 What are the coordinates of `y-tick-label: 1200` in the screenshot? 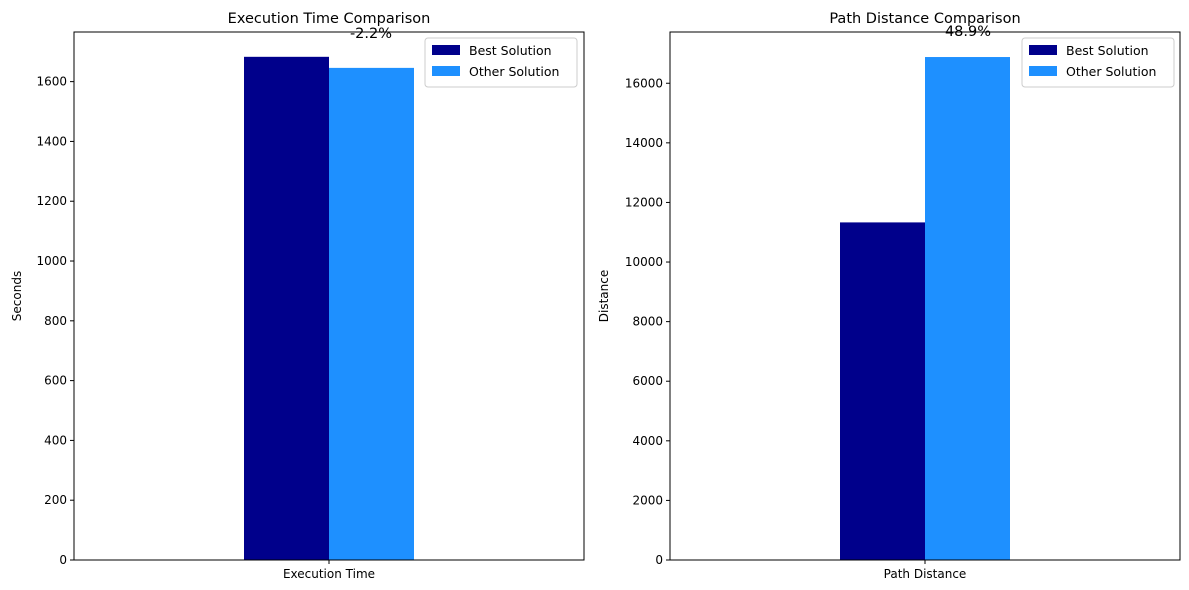 It's located at (51, 201).